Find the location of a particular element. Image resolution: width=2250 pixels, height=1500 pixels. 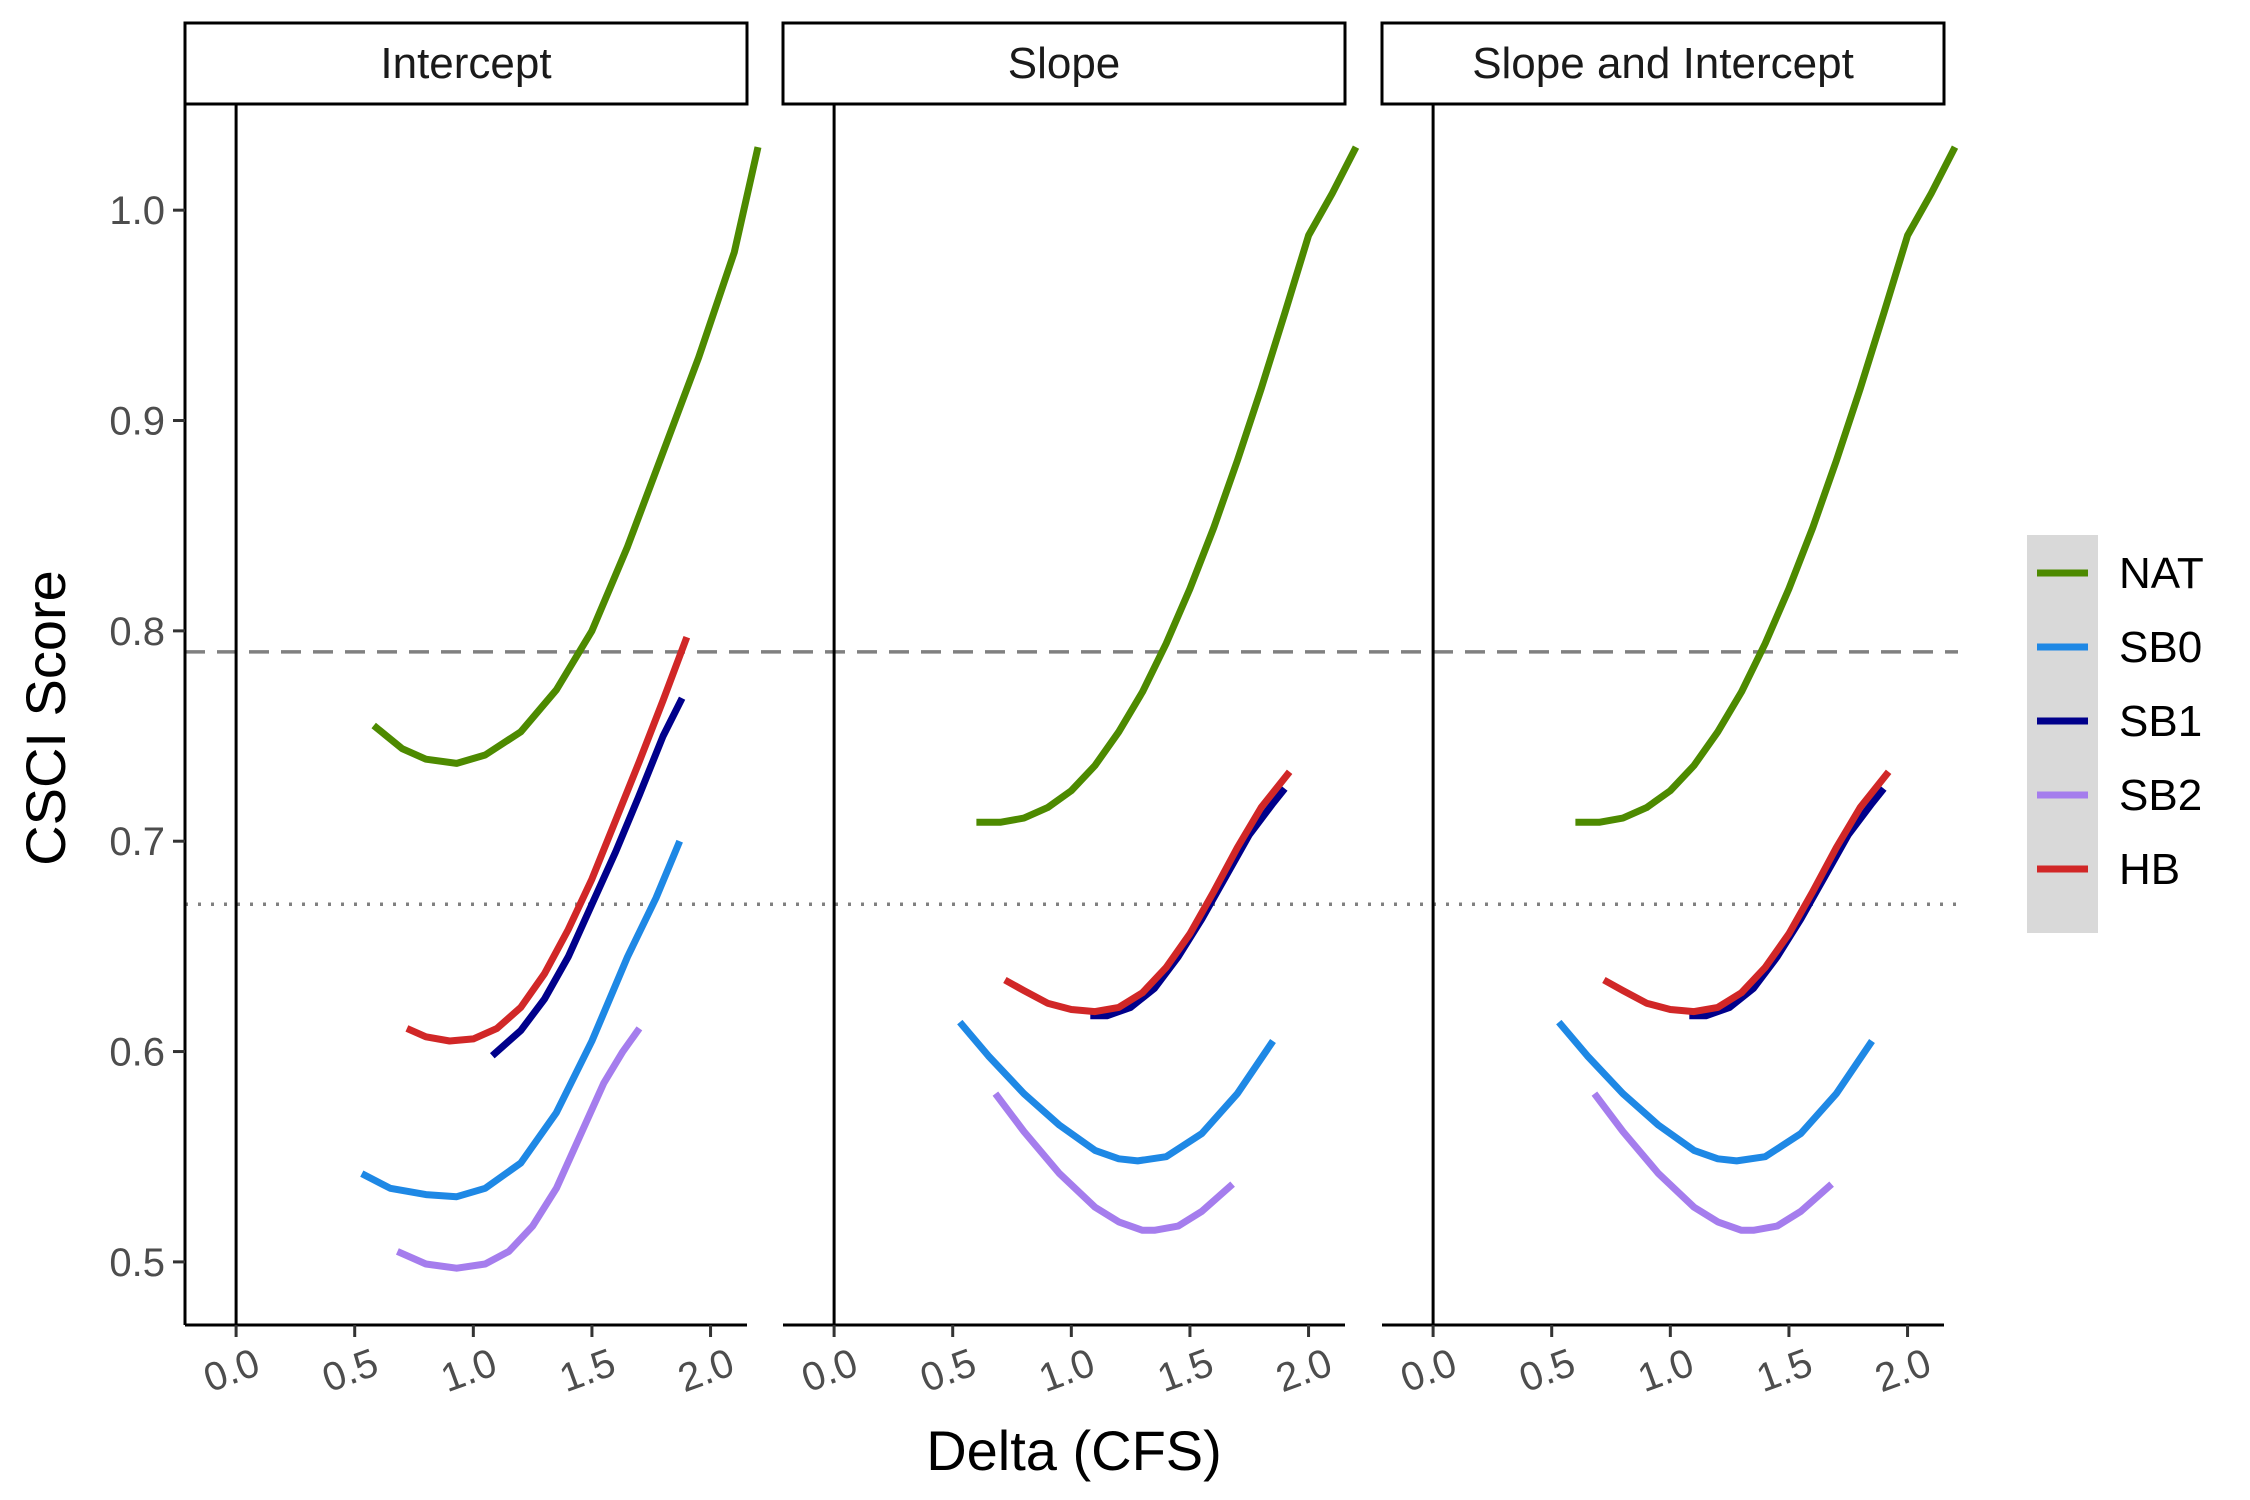

legend-label-nat: NAT is located at coordinates (2161, 573).